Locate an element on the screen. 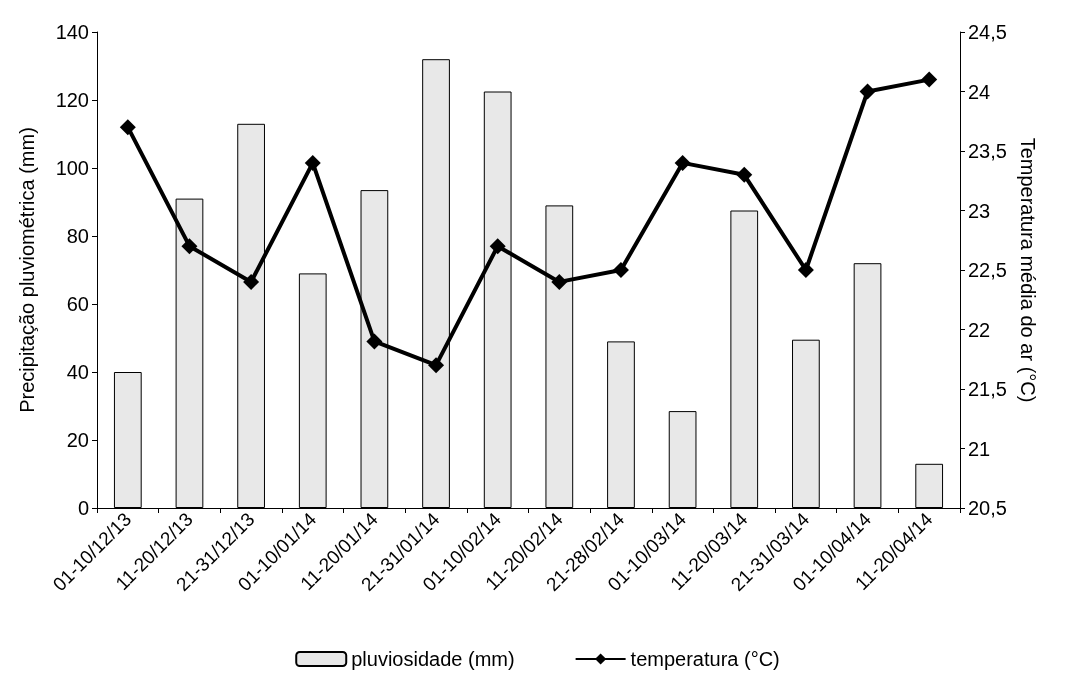 The width and height of the screenshot is (1075, 682). y2-tick-label: 21 is located at coordinates (979, 448).